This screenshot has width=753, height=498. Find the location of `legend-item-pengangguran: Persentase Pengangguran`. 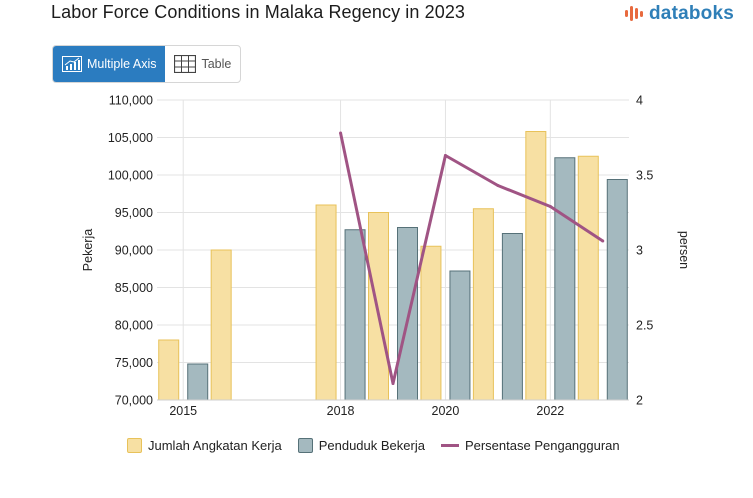

legend-item-pengangguran: Persentase Pengangguran is located at coordinates (530, 445).